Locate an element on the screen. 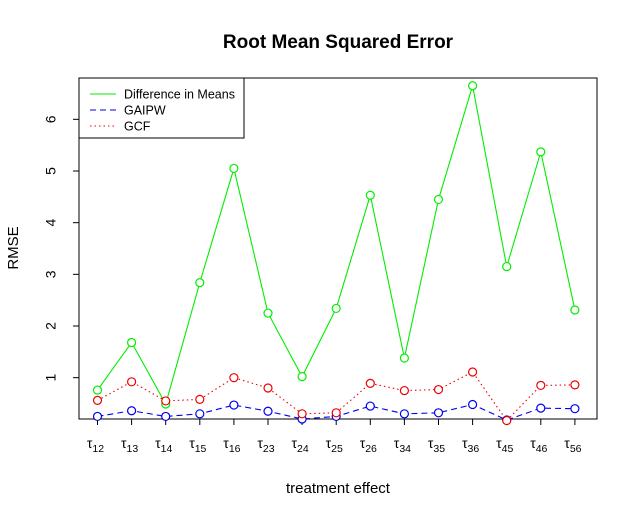  y-tick-label: 3 is located at coordinates (51, 274).